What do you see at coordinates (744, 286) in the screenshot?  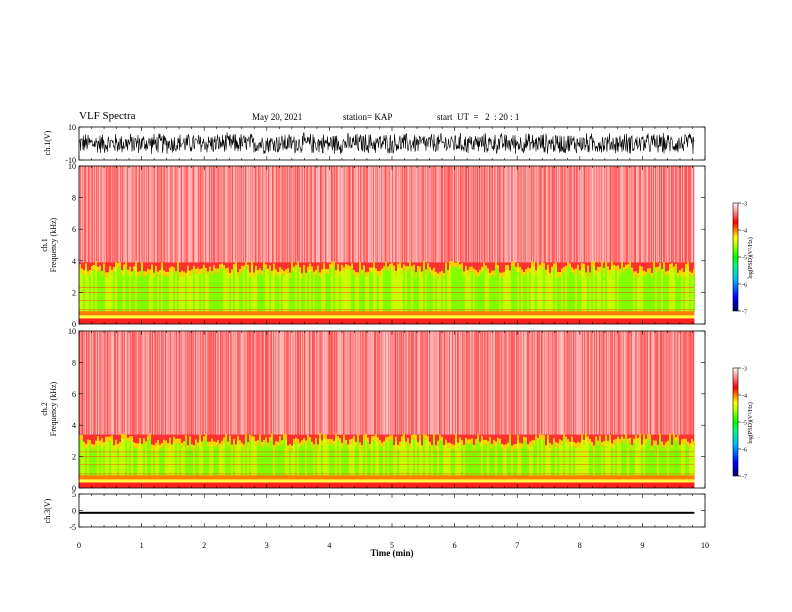 I see `colorbar-tick-label: -6` at bounding box center [744, 286].